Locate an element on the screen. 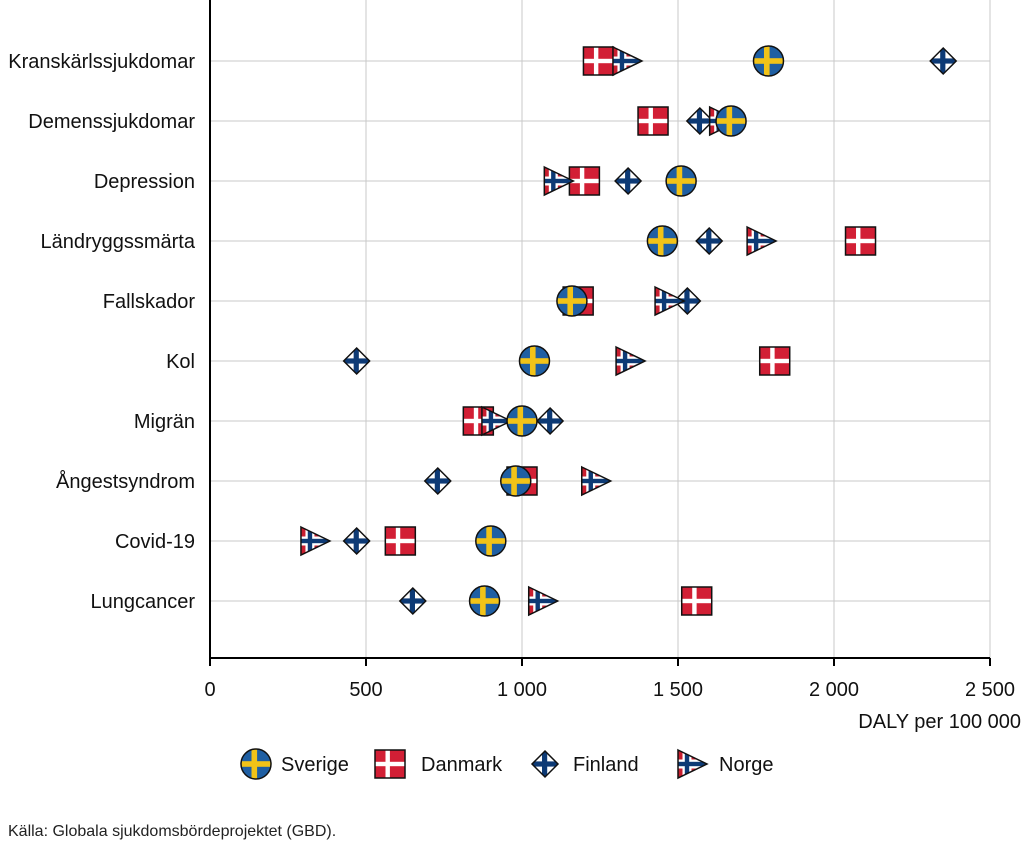 Image resolution: width=1024 pixels, height=848 pixels. category-label: Migrän is located at coordinates (164, 422).